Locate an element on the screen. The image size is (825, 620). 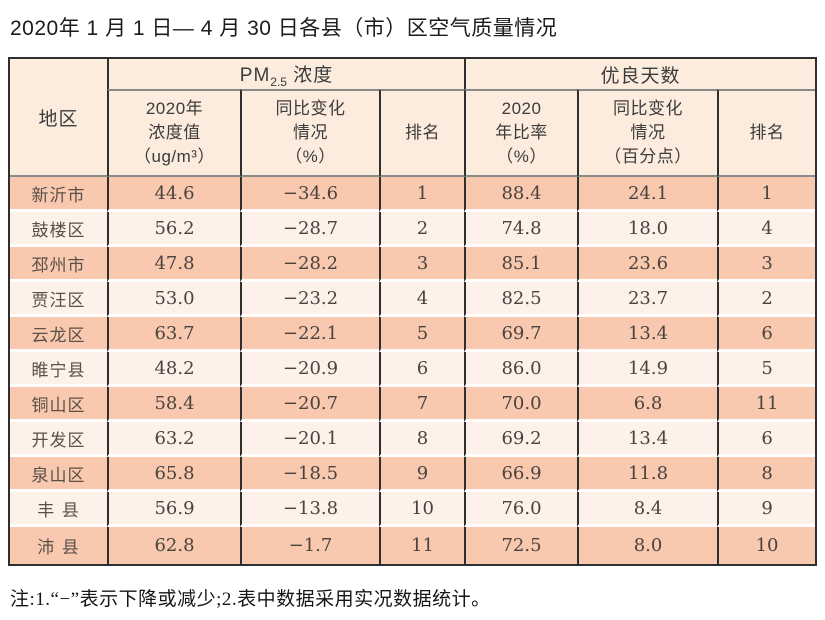
days-ratio-cell: 85.1 is located at coordinates (521, 264).